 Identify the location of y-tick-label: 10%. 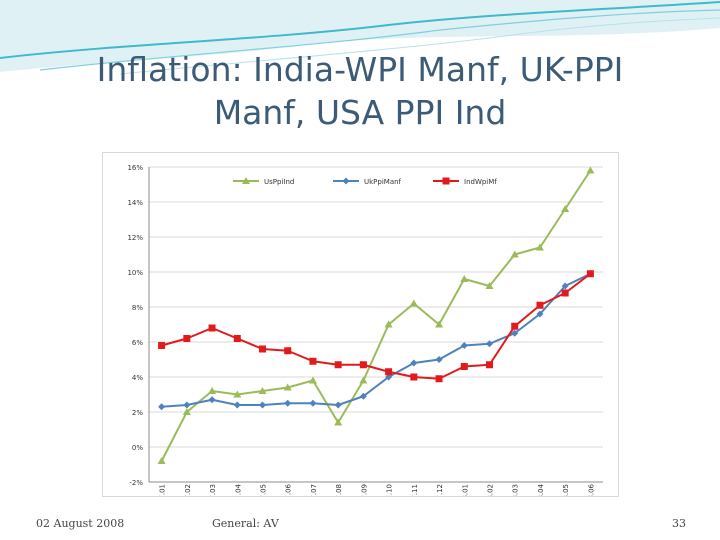
(135, 273).